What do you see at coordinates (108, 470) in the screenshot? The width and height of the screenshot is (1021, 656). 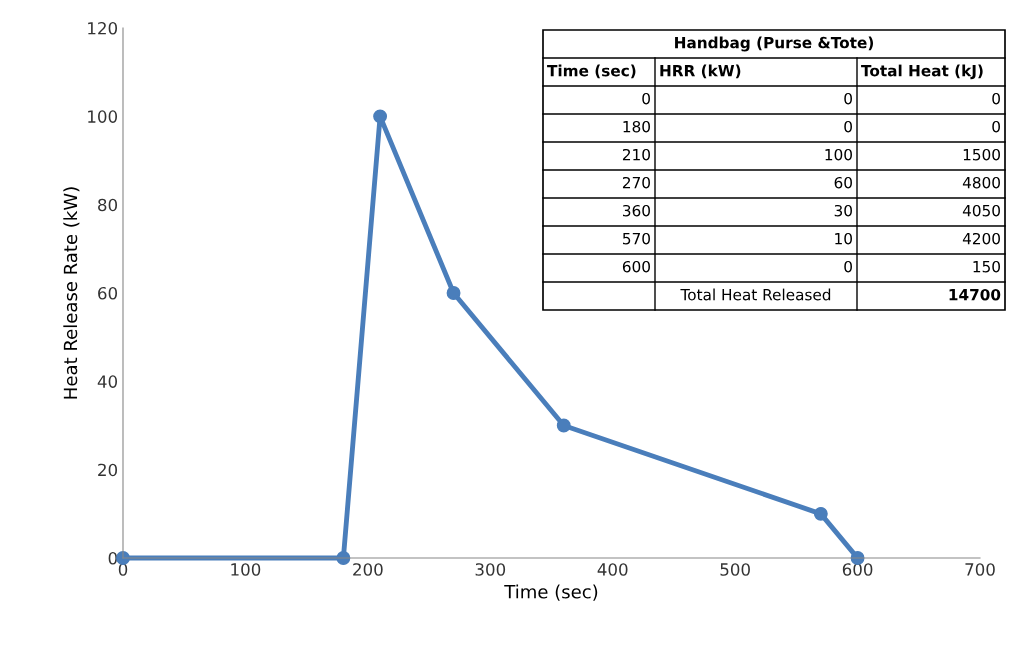 I see `y-tick-label: 20` at bounding box center [108, 470].